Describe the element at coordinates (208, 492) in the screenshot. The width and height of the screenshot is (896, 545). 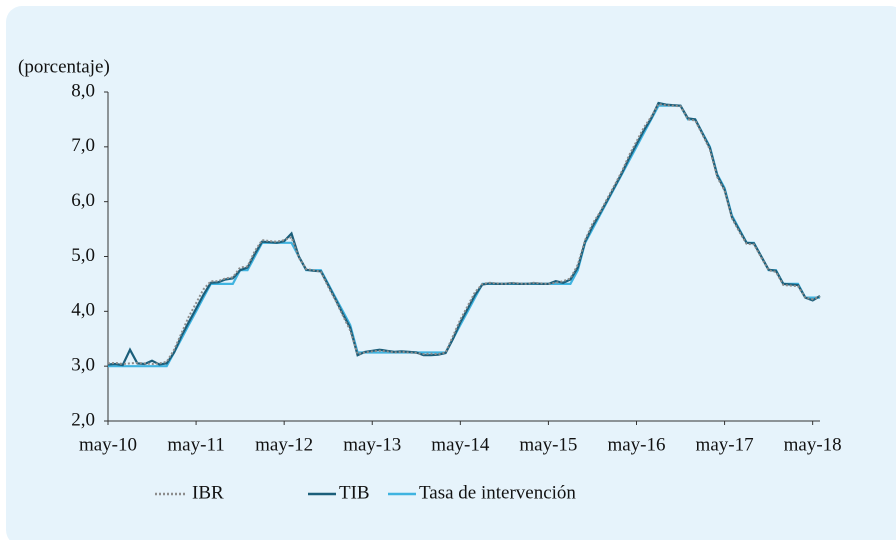
I see `legend-label: IBR` at that location.